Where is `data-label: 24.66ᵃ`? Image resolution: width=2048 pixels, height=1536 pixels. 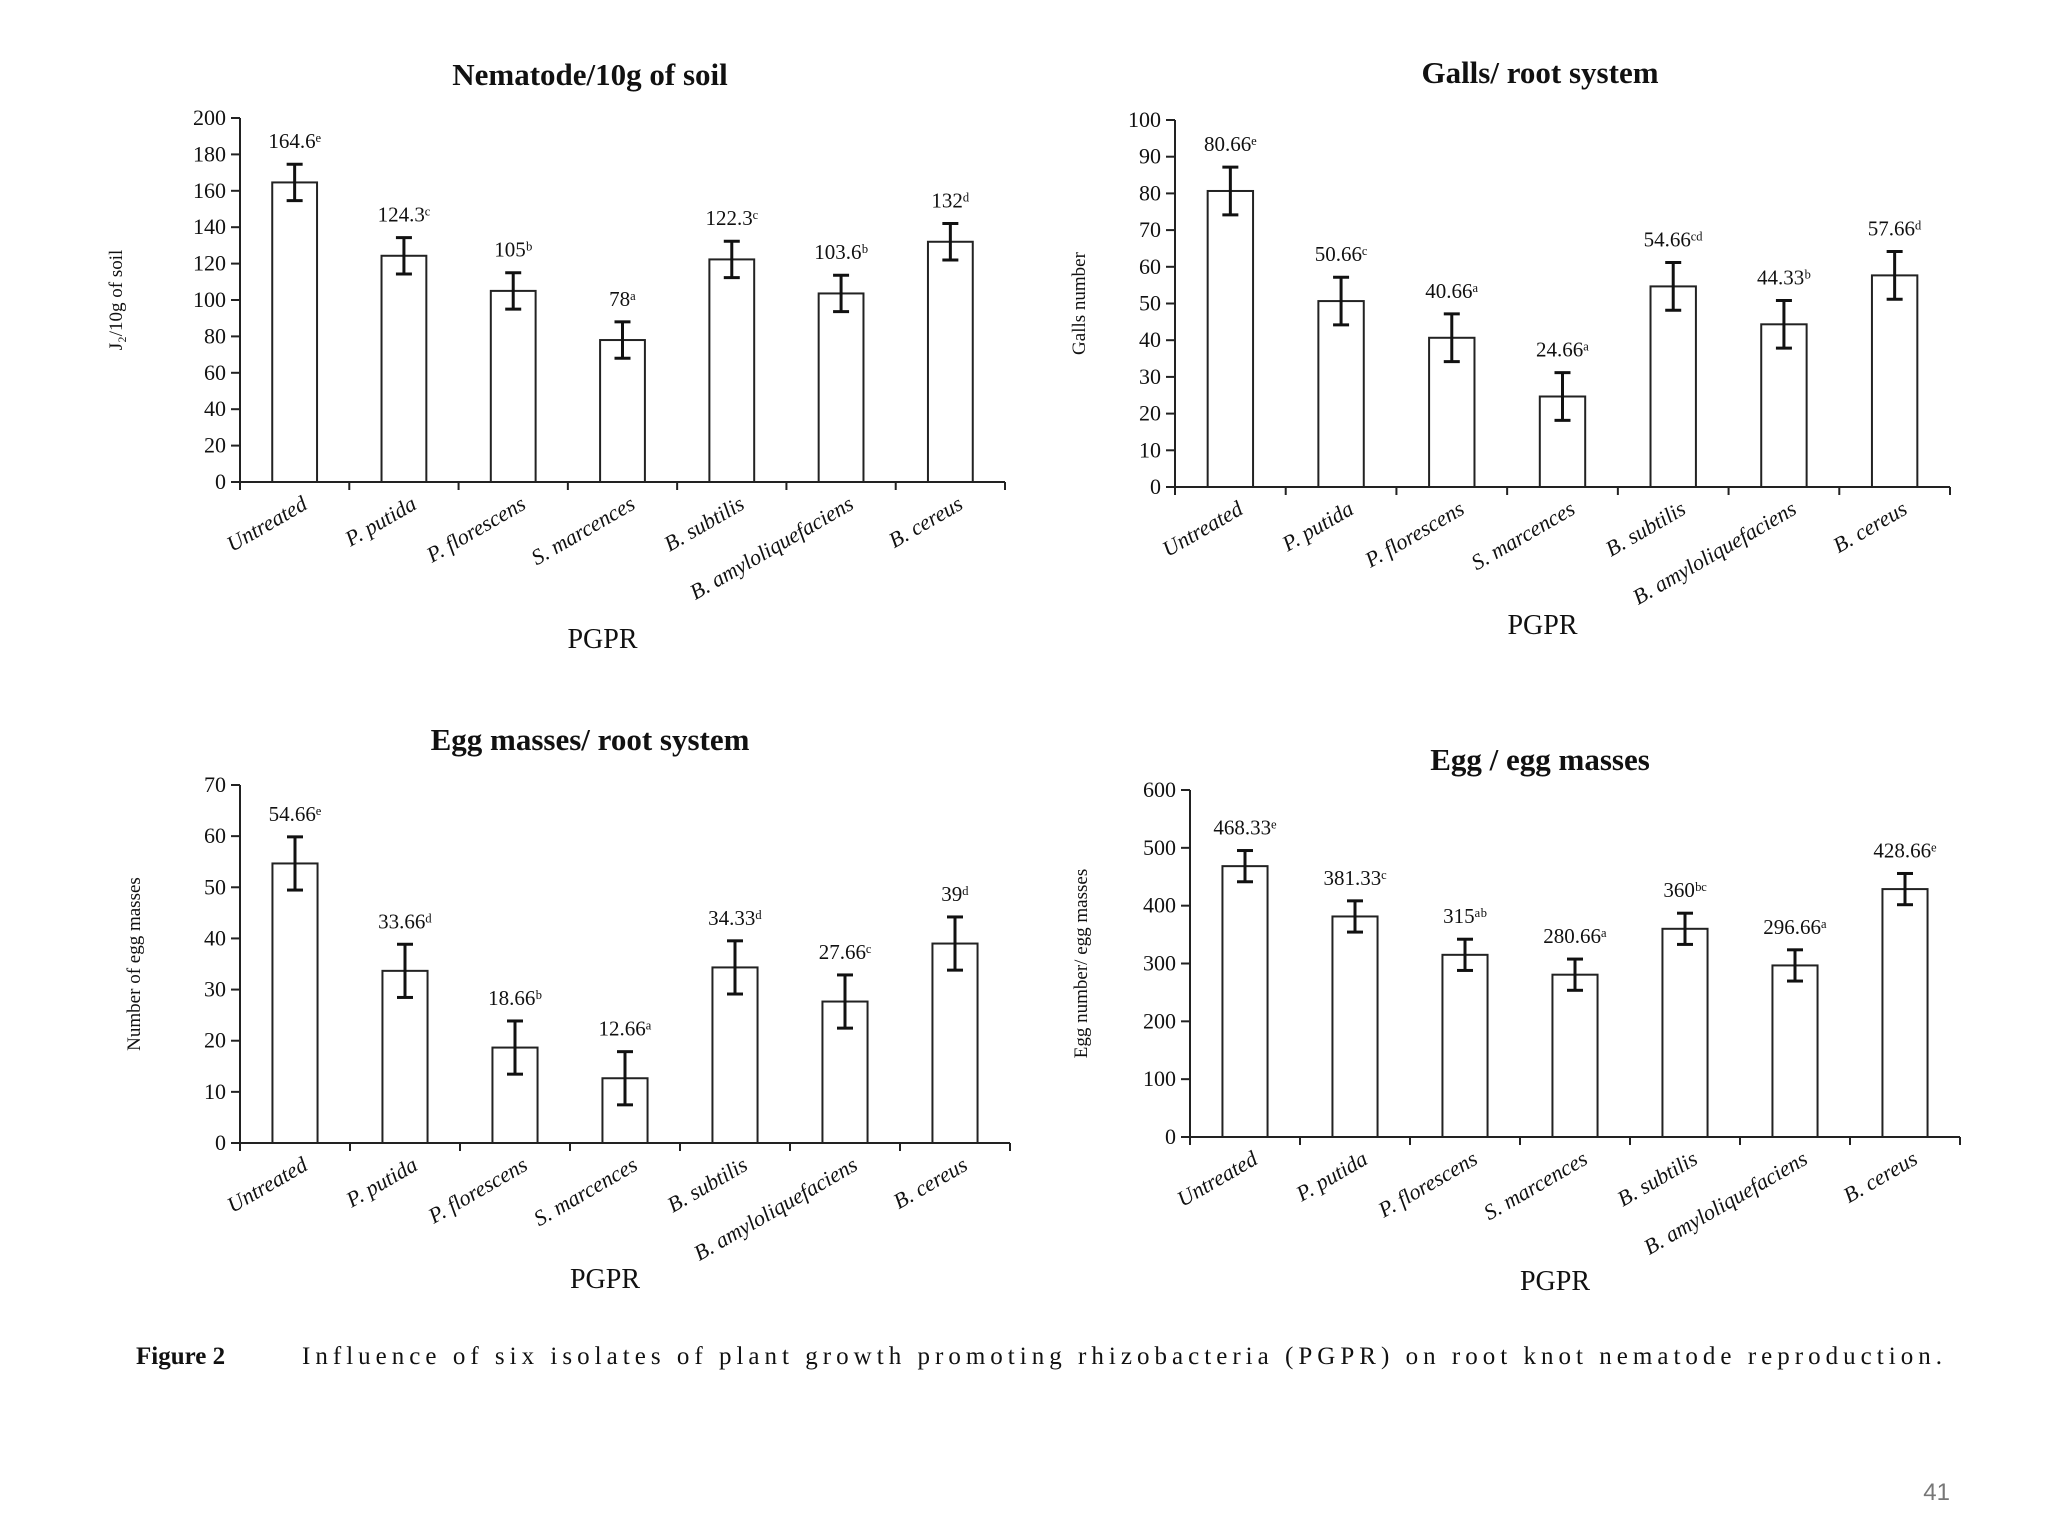 data-label: 24.66ᵃ is located at coordinates (1562, 350).